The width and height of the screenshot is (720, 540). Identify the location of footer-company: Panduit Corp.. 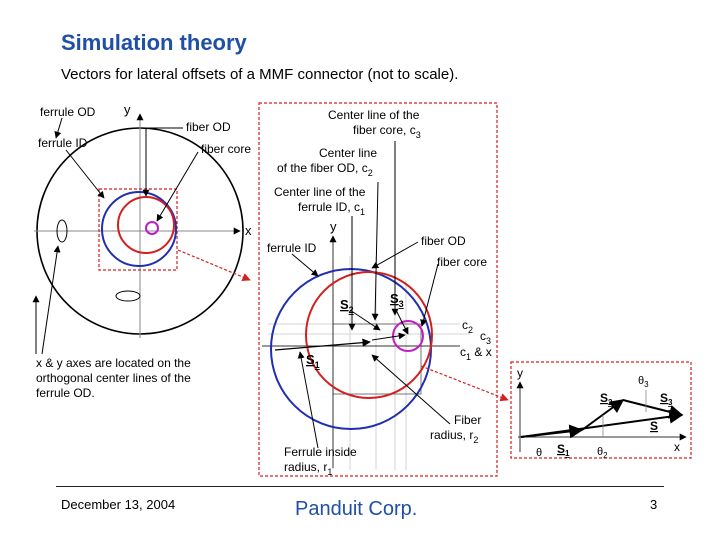
(356, 509).